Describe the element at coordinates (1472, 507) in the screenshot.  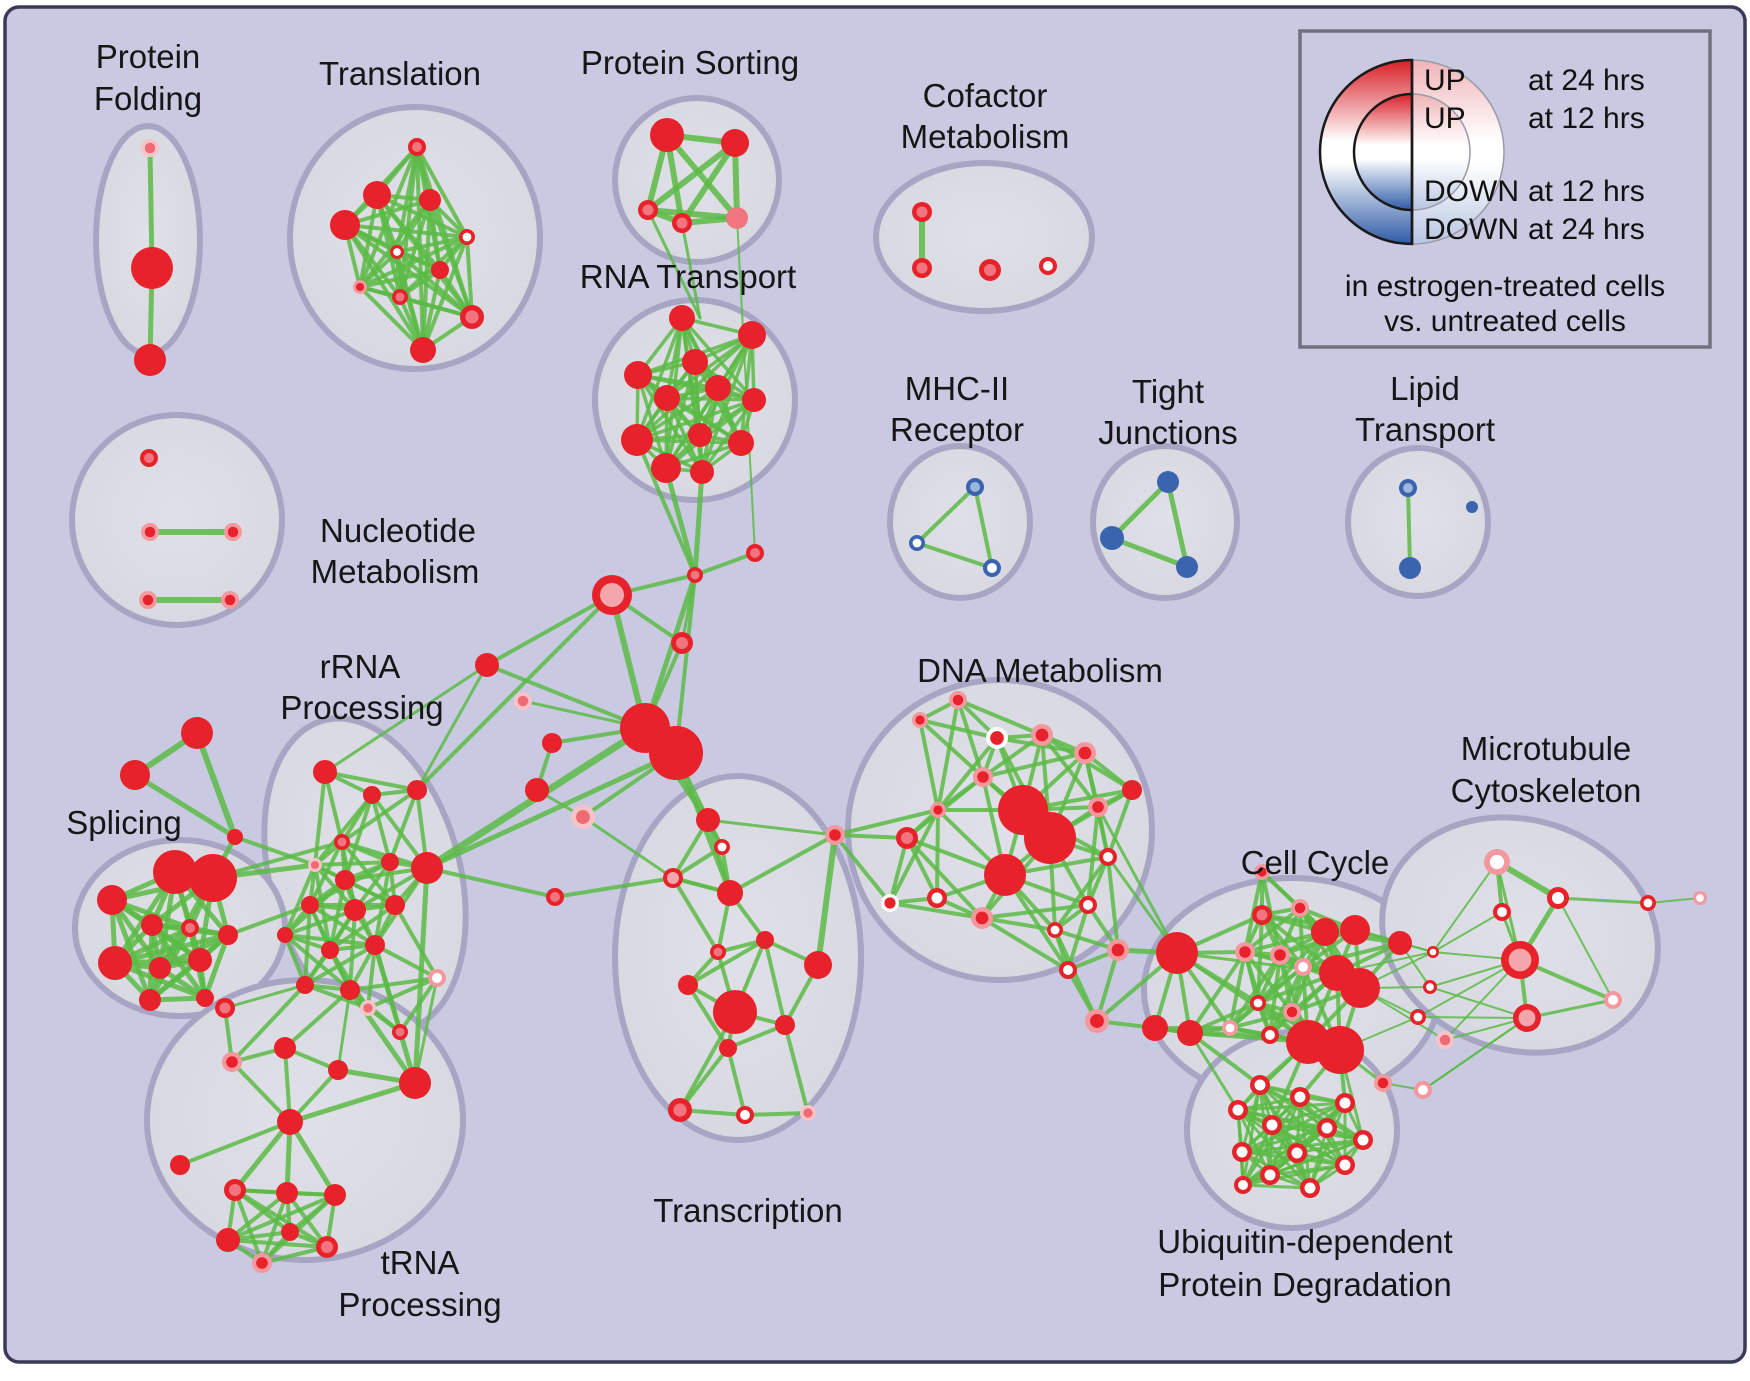
I see `gene-node-lipid-transport` at that location.